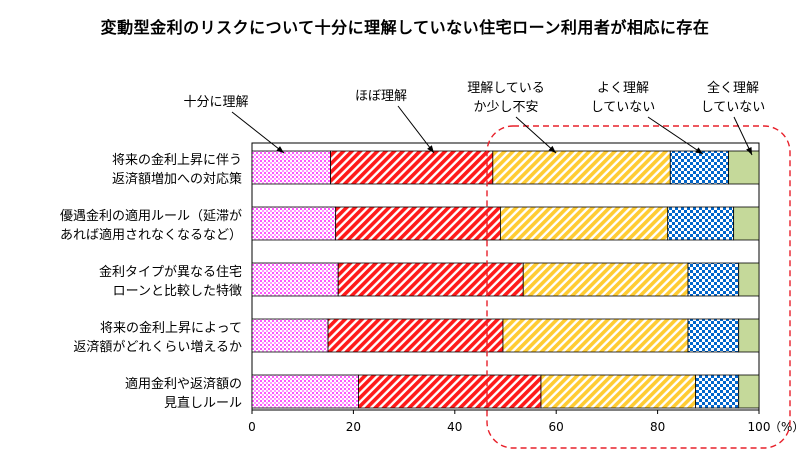 Image resolution: width=810 pixels, height=463 pixels. What do you see at coordinates (733, 97) in the screenshot?
I see `legend-callout-5: 全く理解していない` at bounding box center [733, 97].